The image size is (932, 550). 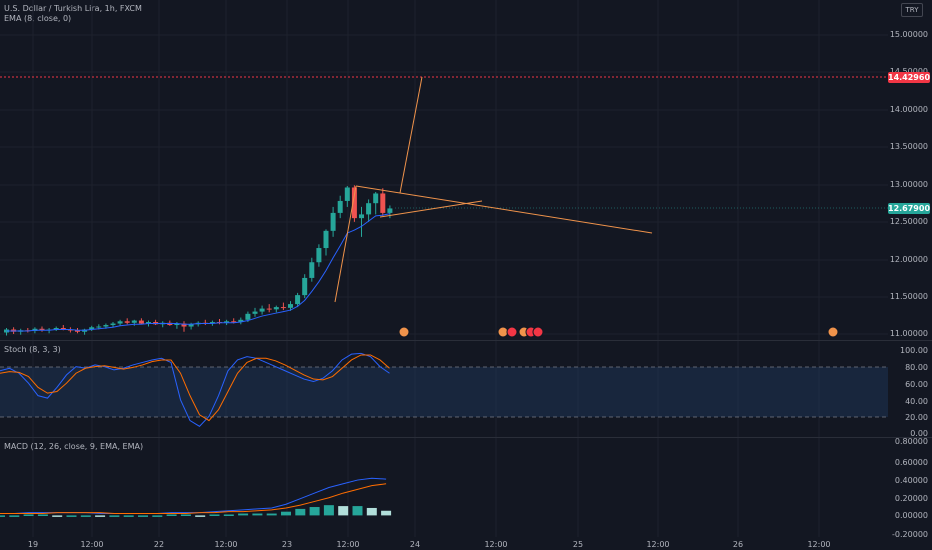 I want to click on ema-indicator-label: EMA (8, close, 0), so click(x=38, y=18).